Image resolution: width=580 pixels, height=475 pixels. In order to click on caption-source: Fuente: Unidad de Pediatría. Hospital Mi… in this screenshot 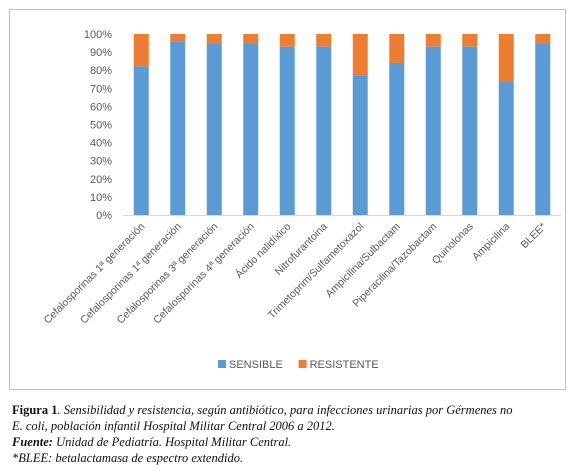, I will do `click(292, 442)`.